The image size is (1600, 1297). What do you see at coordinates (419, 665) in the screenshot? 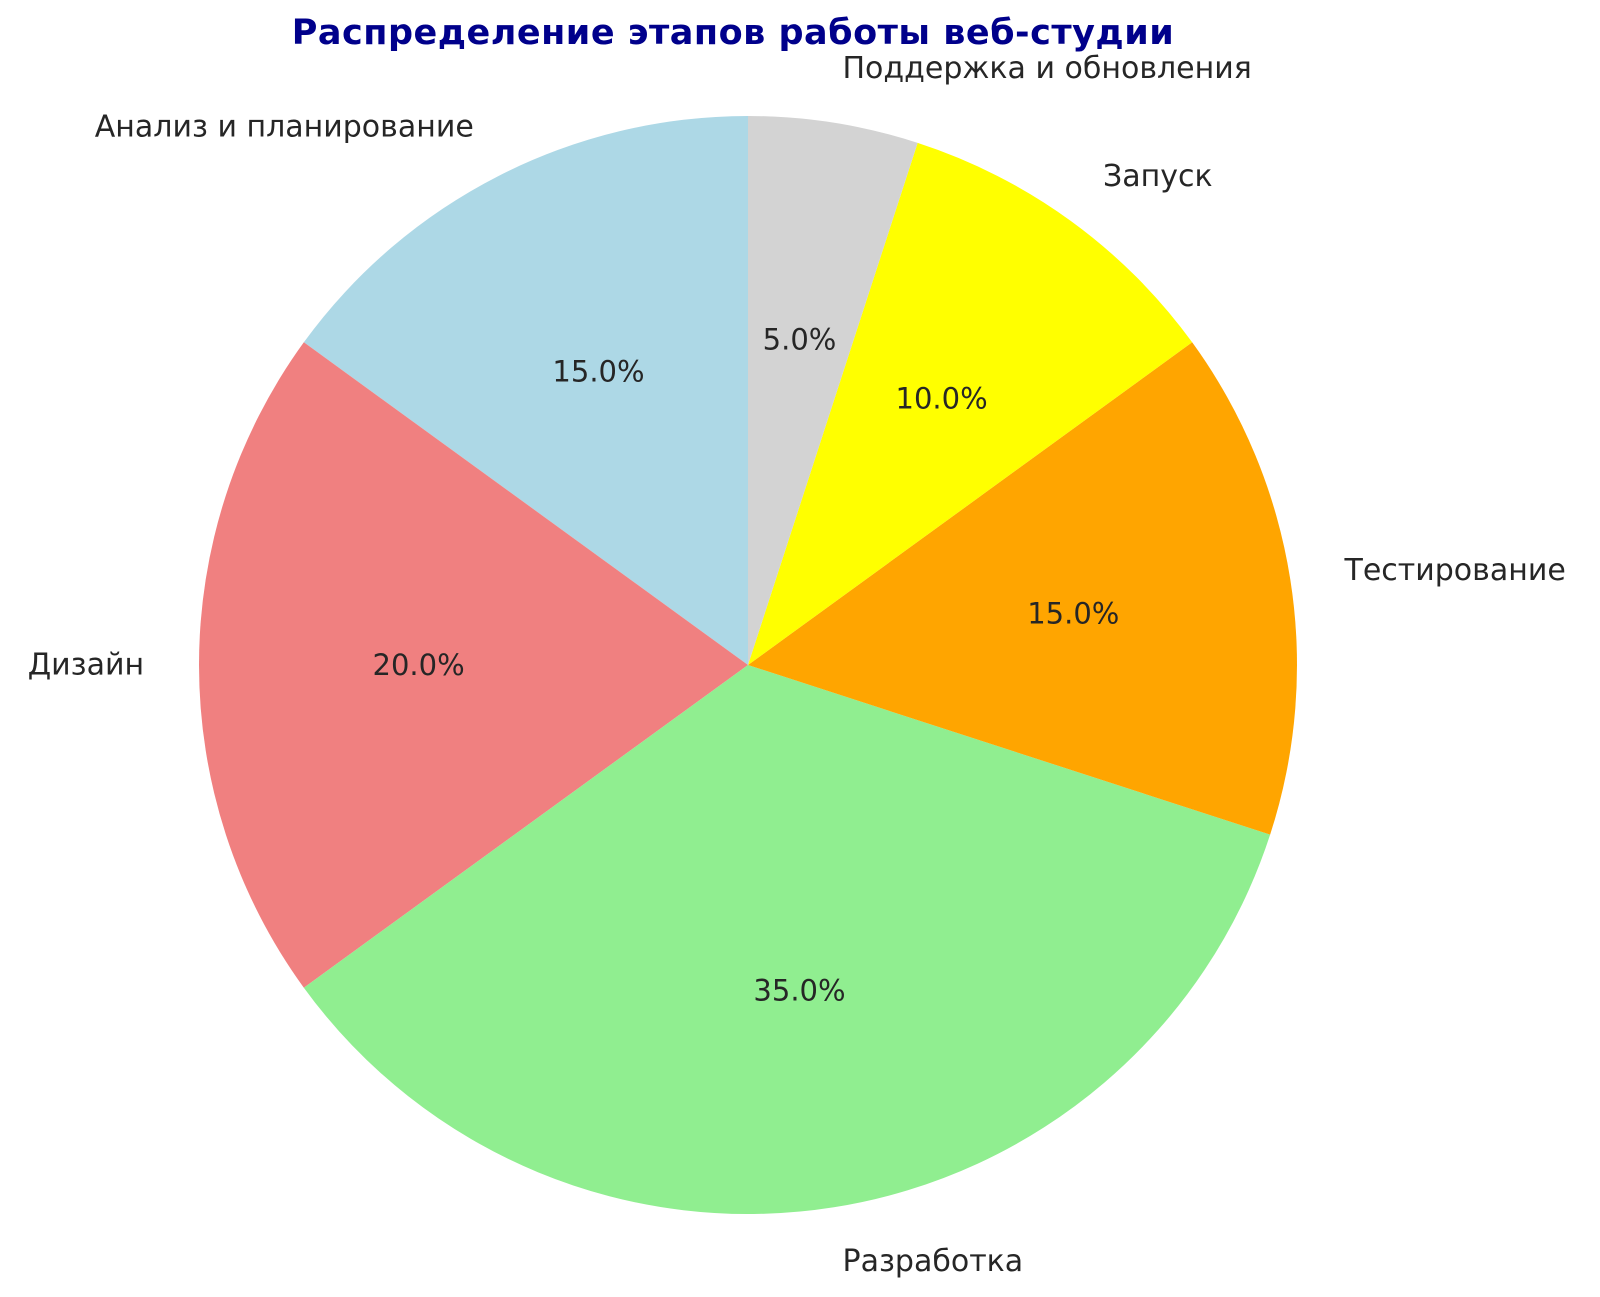
I see `pct-label-1: 20.0%` at bounding box center [419, 665].